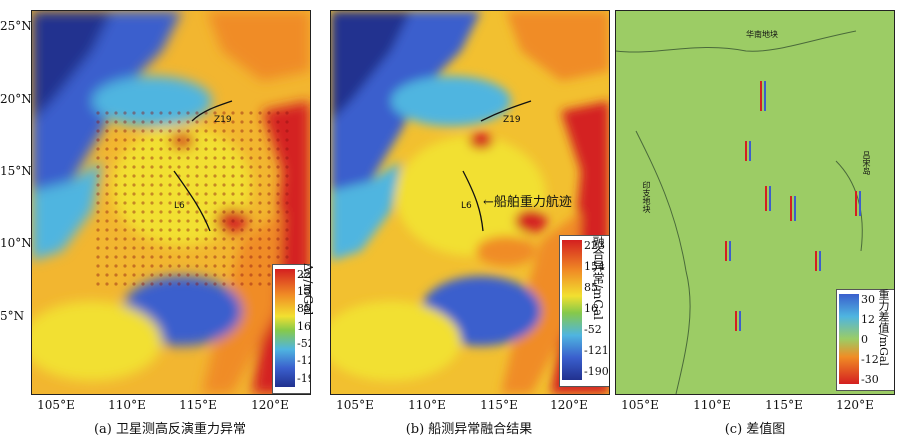 This screenshot has height=439, width=900. Describe the element at coordinates (594, 266) in the screenshot. I see `legend-b-tick: 154` at that location.